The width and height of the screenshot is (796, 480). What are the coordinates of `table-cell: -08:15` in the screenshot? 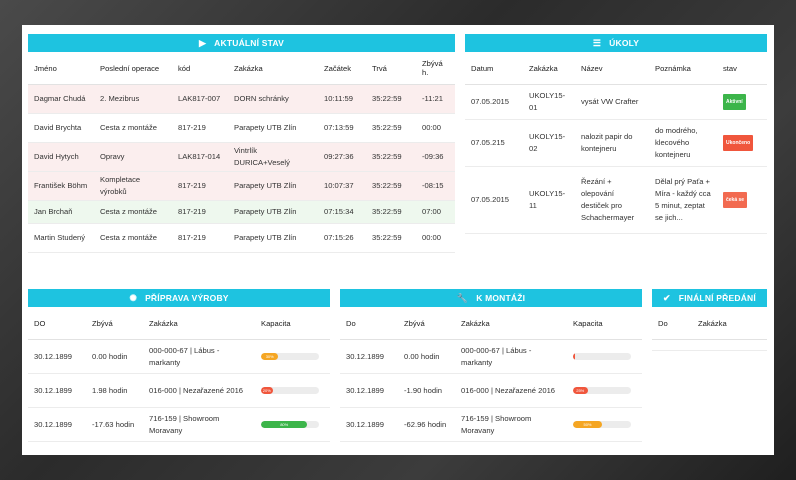 It's located at (435, 186).